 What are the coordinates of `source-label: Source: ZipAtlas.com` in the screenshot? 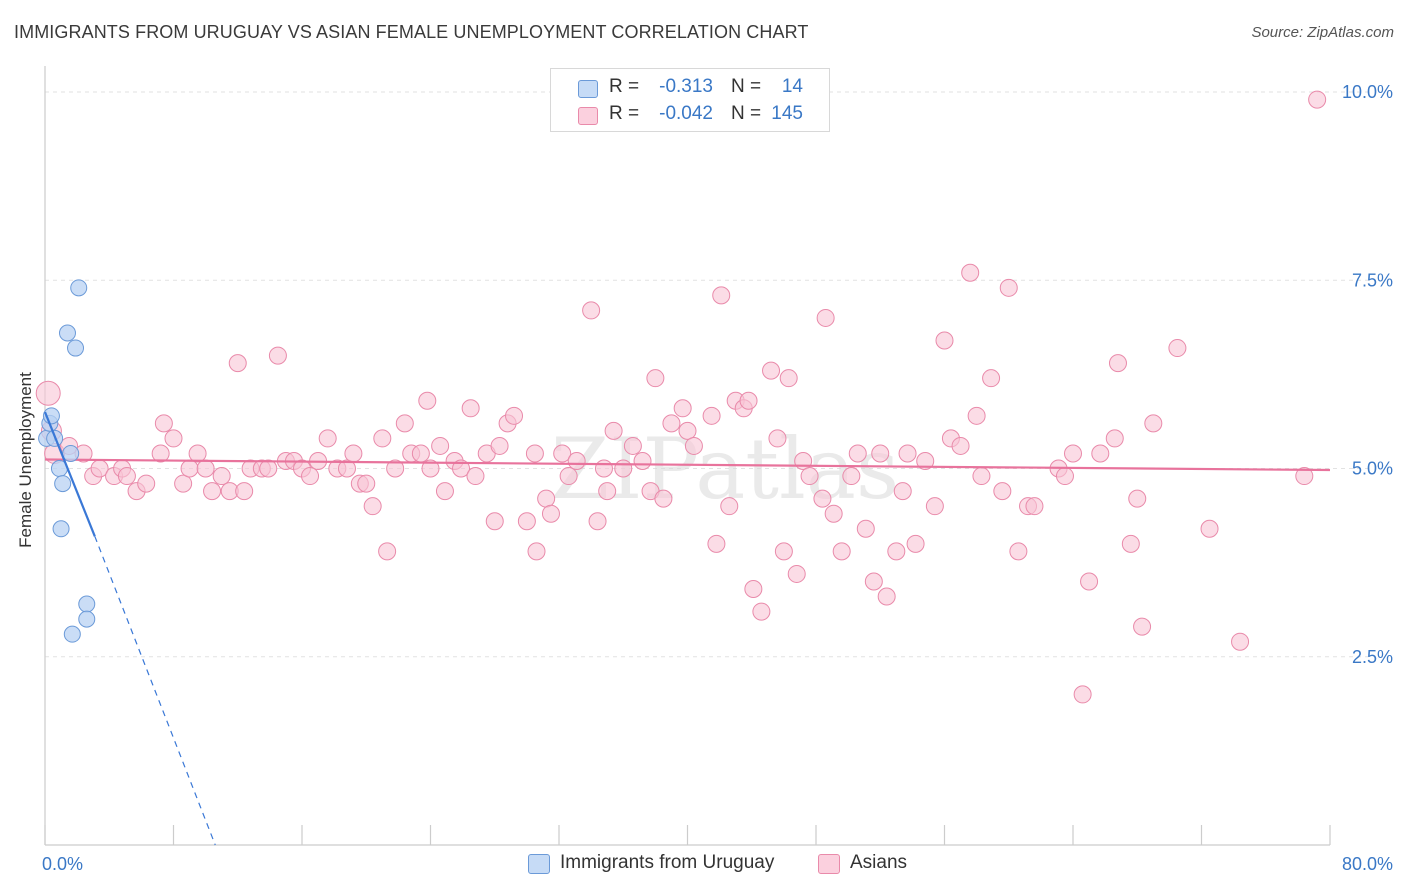 It's located at (1322, 32).